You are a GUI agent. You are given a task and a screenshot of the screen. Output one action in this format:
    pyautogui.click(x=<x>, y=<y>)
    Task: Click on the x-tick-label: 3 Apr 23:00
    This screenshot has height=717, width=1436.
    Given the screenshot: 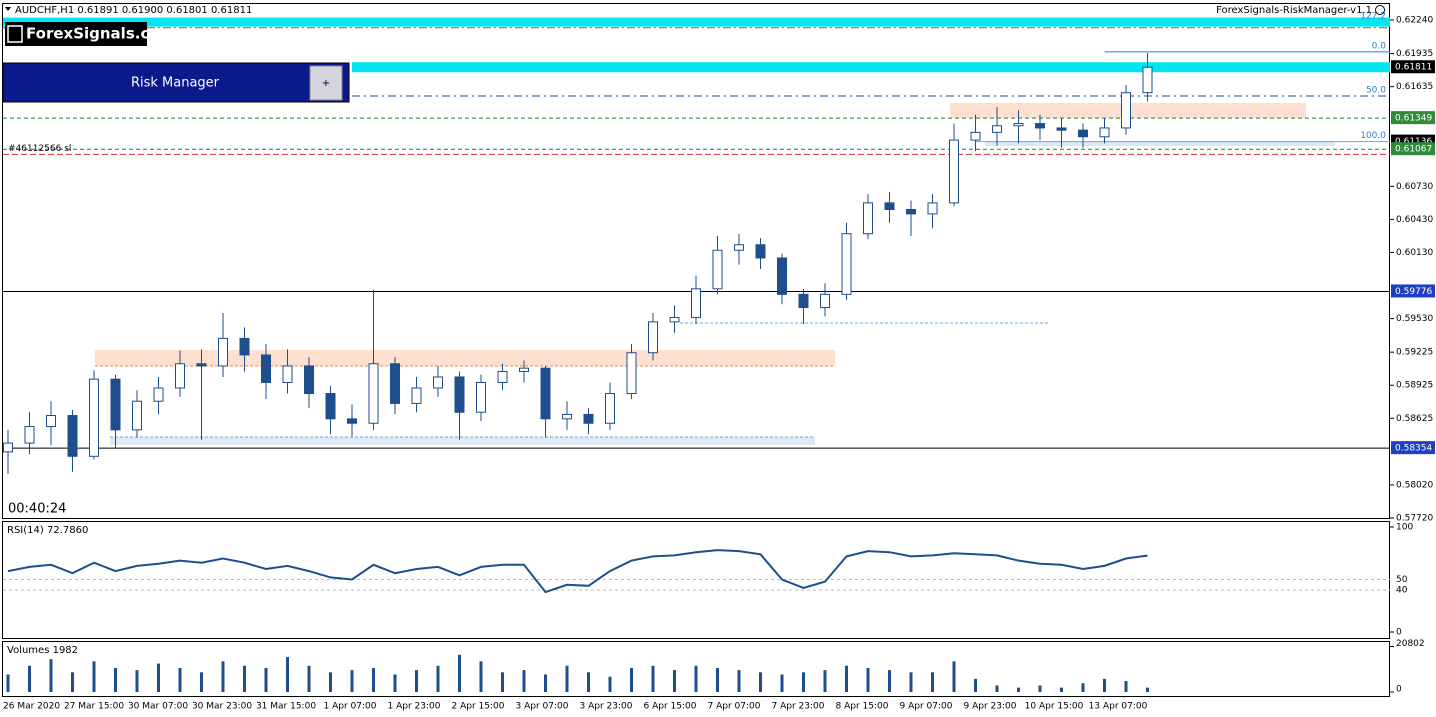 What is the action you would take?
    pyautogui.click(x=606, y=707)
    